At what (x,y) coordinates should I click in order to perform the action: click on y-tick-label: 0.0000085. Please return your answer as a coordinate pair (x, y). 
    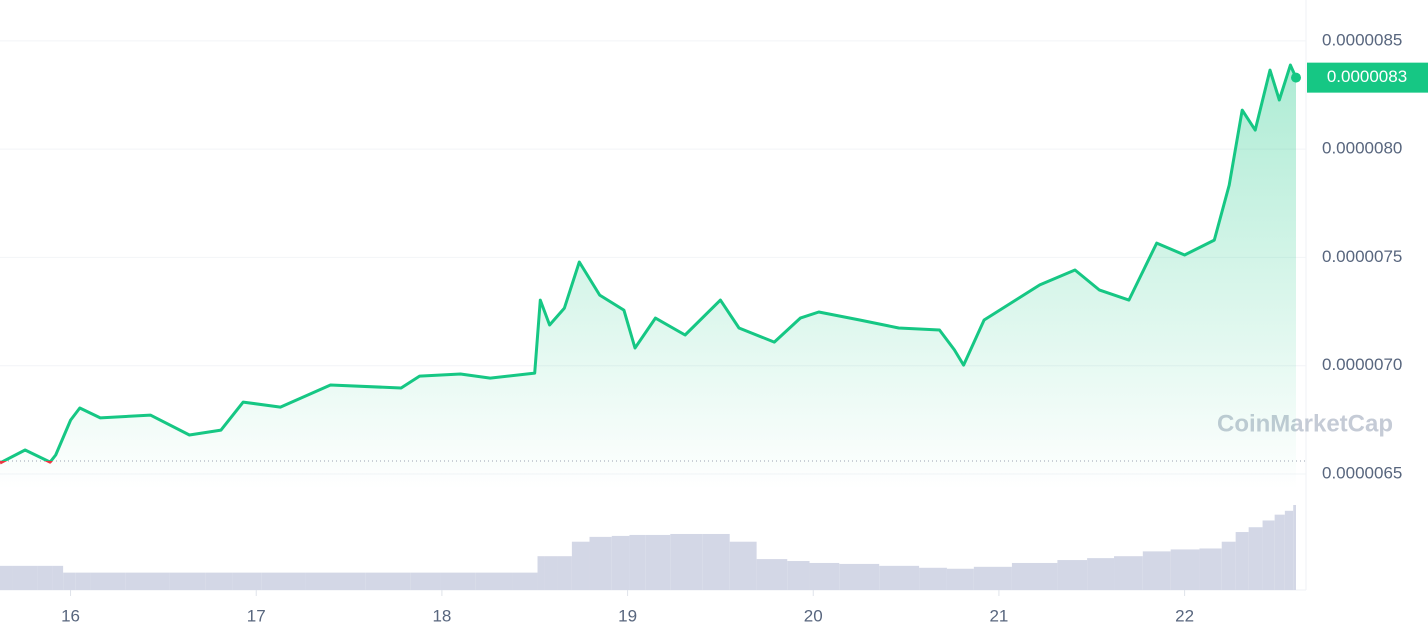
    Looking at the image, I should click on (1362, 39).